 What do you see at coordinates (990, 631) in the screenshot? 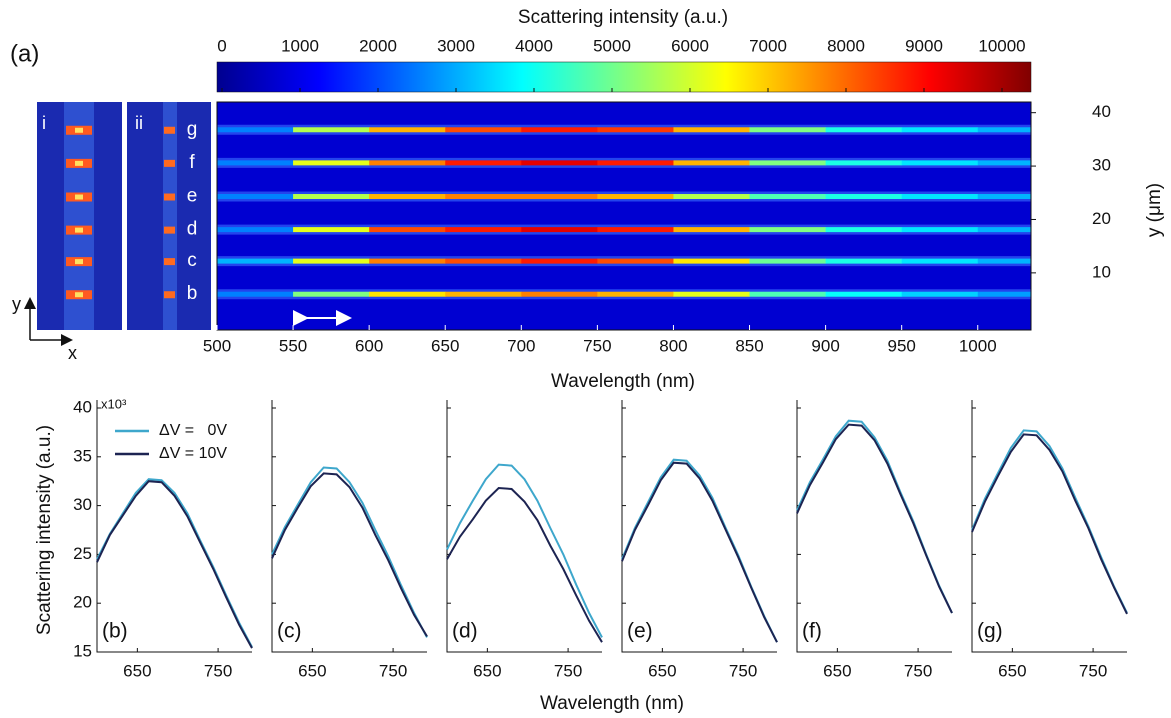
I see `panel-label: (g)` at bounding box center [990, 631].